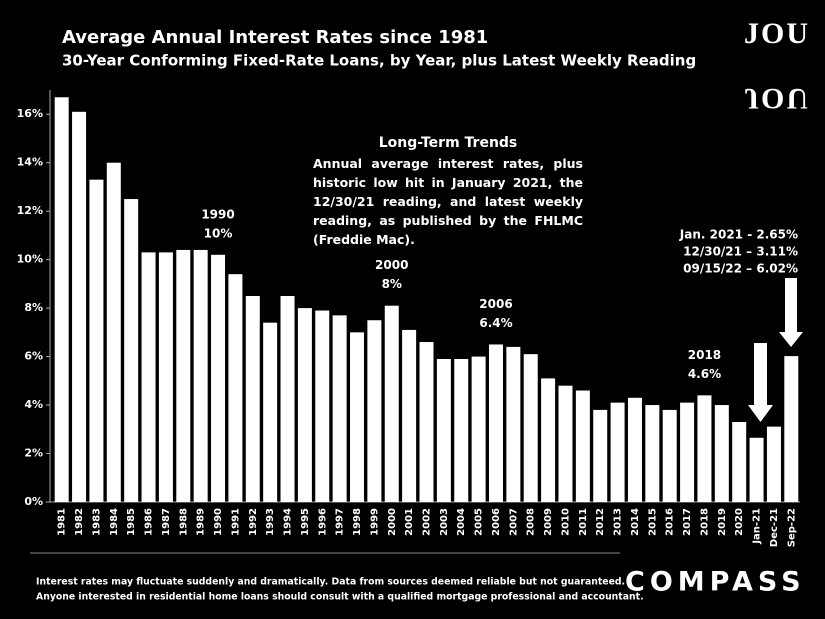 This screenshot has width=825, height=619. I want to click on x-tick-label: 1985, so click(131, 522).